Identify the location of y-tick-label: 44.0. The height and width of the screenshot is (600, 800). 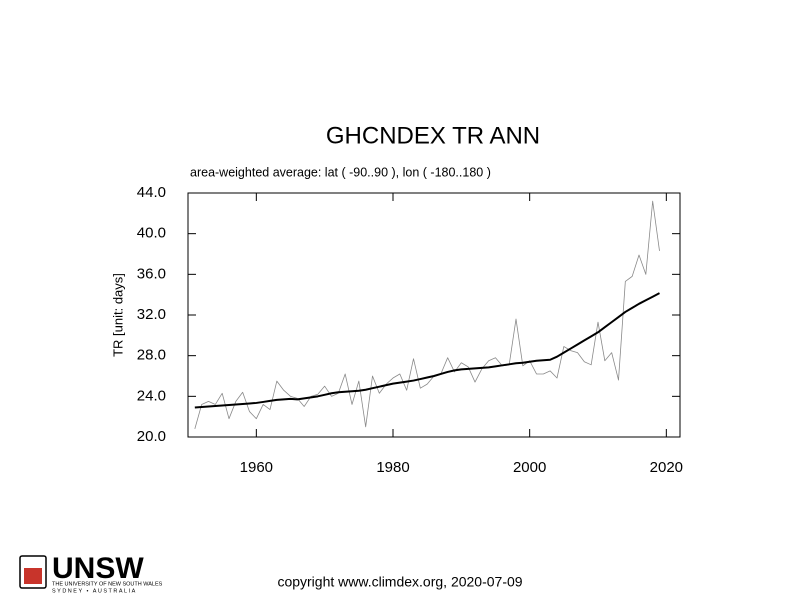
(151, 192).